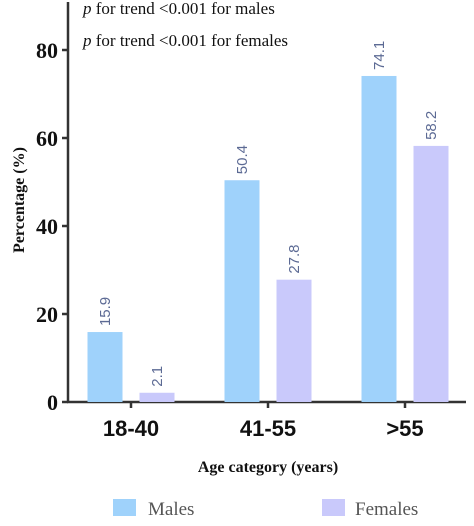 Image resolution: width=474 pixels, height=526 pixels. I want to click on y-tick-label: 60, so click(47, 138).